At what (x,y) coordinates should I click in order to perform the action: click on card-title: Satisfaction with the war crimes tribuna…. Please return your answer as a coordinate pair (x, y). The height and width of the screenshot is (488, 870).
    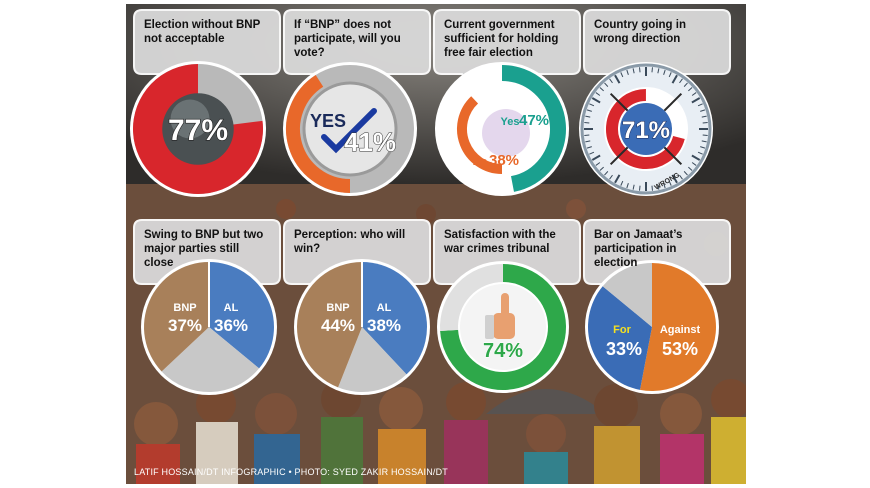
    Looking at the image, I should click on (500, 242).